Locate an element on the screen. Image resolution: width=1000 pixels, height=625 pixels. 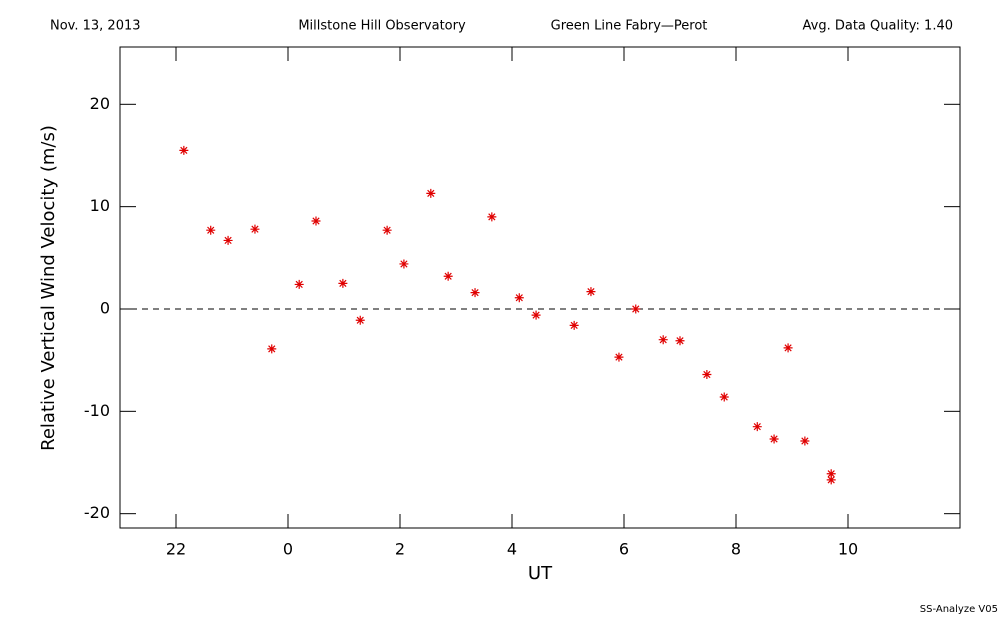
x-axis-label: UT is located at coordinates (540, 573).